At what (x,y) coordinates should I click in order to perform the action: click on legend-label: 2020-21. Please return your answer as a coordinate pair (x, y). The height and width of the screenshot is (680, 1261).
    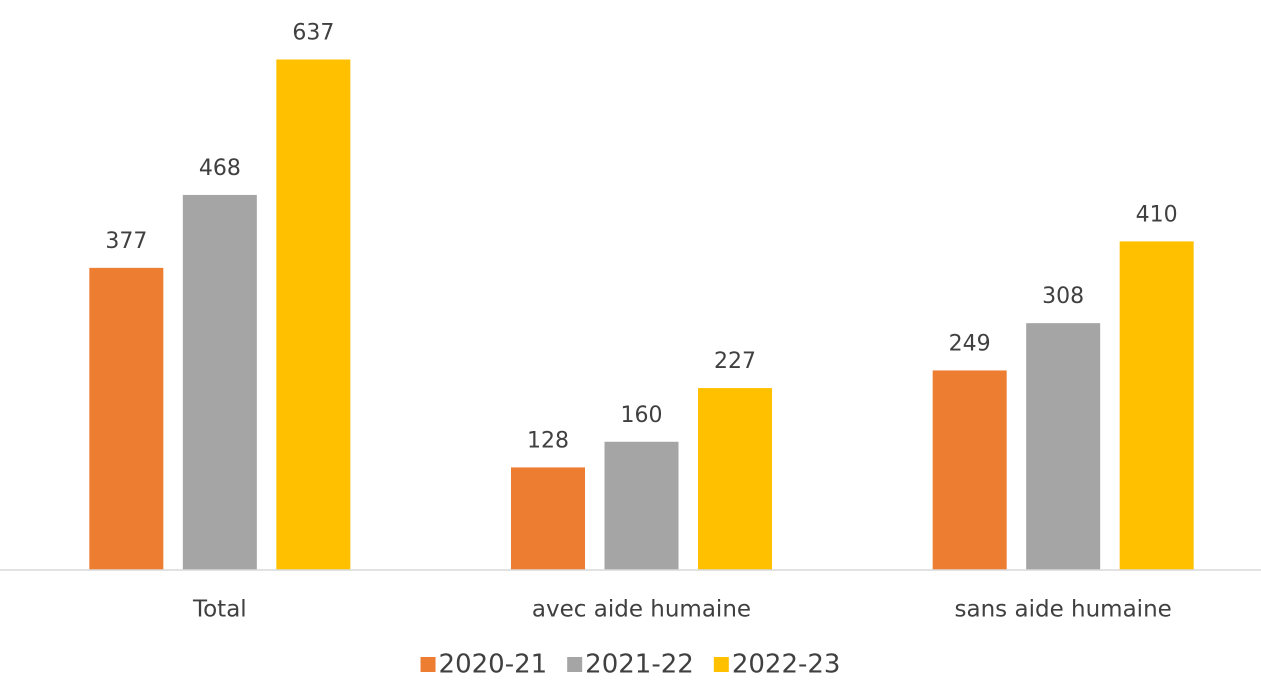
    Looking at the image, I should click on (493, 665).